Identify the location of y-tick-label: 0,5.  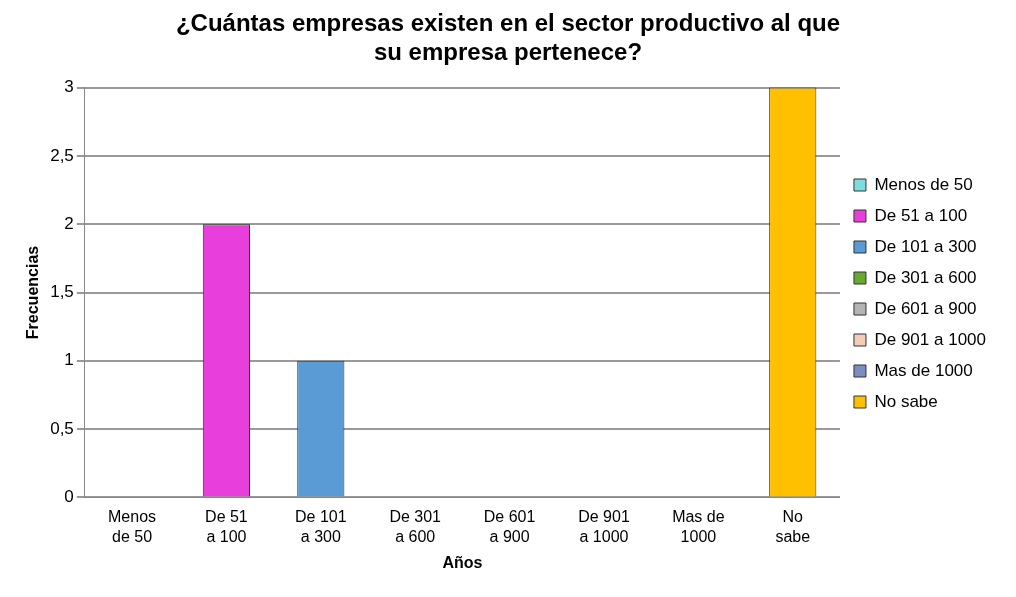
(62, 428).